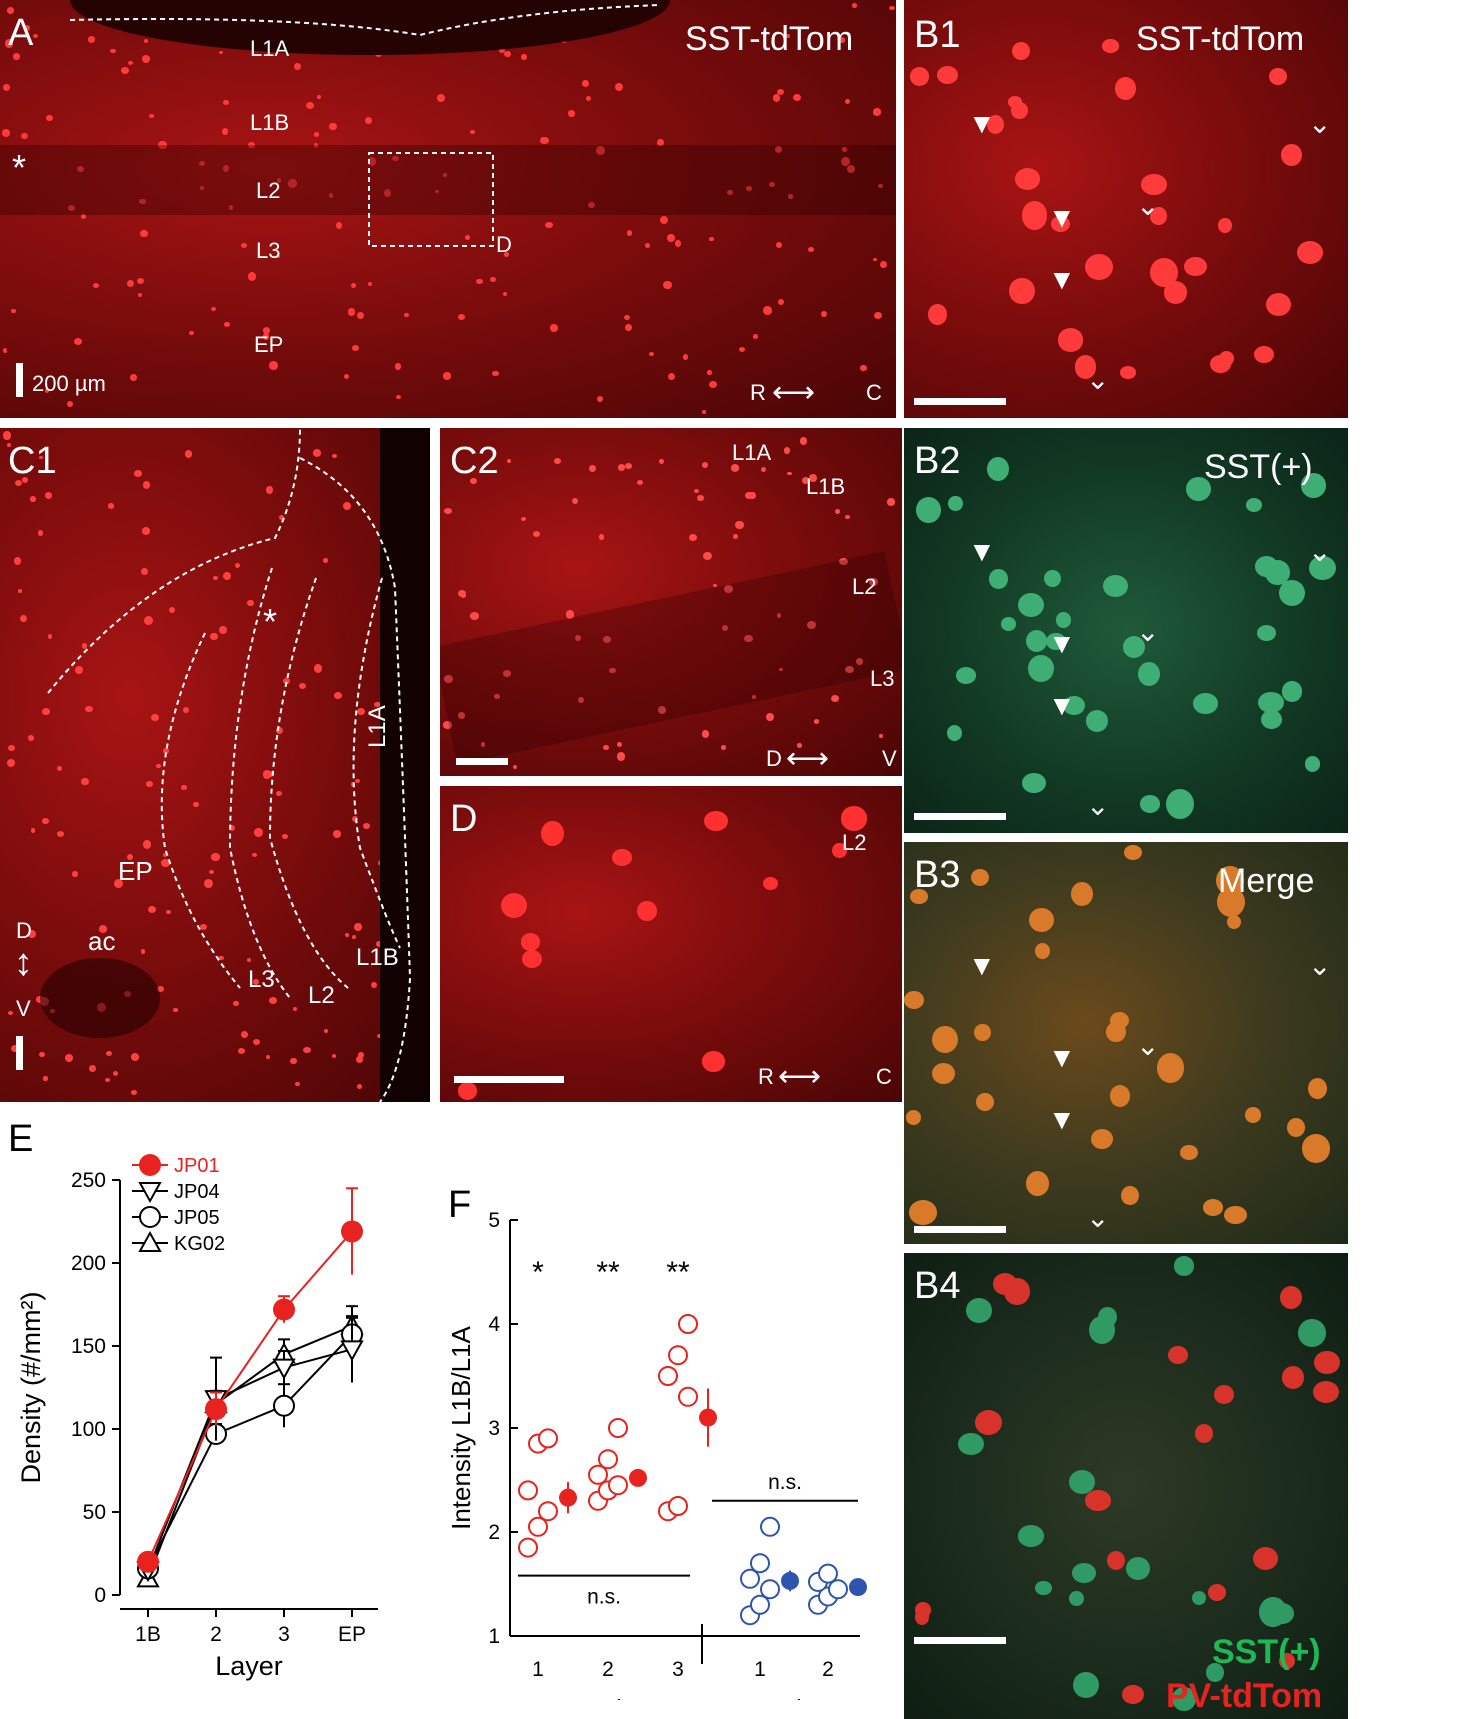 This screenshot has height=1719, width=1476. I want to click on panel-title: Merge, so click(1266, 881).